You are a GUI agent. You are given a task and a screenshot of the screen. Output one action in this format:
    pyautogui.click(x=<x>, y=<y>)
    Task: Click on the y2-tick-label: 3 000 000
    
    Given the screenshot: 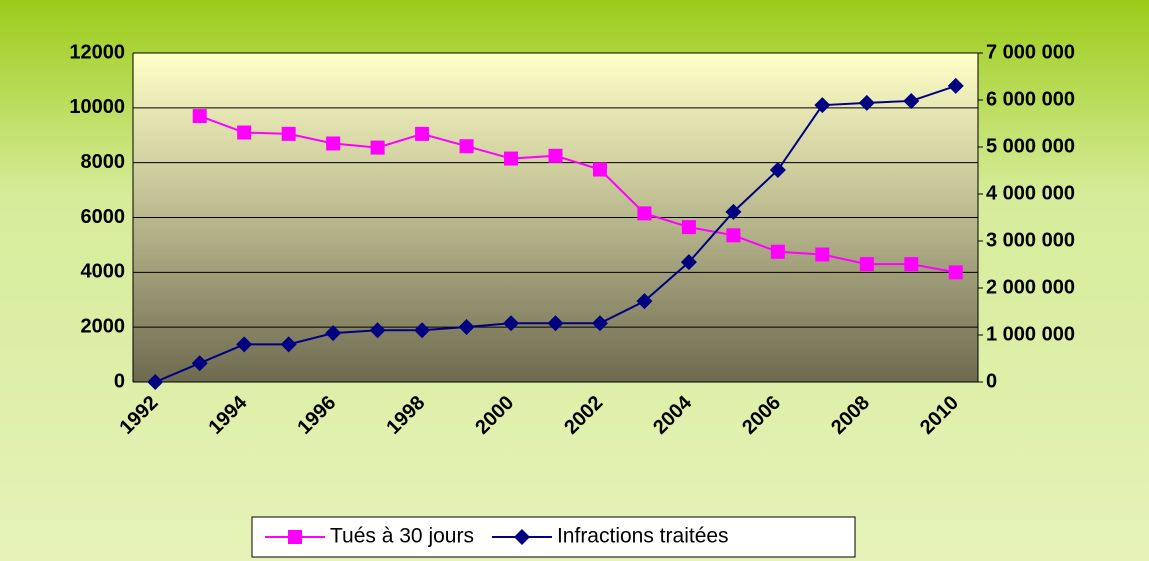 What is the action you would take?
    pyautogui.click(x=1030, y=240)
    